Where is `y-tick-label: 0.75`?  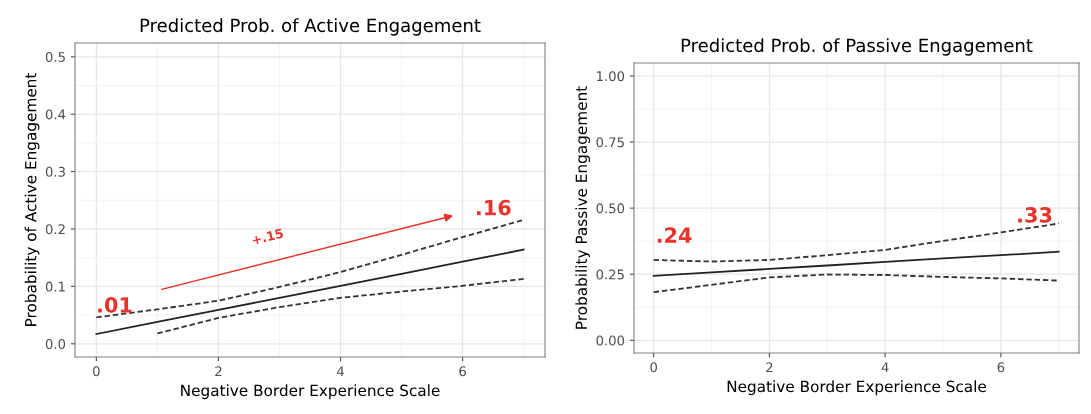
y-tick-label: 0.75 is located at coordinates (610, 142).